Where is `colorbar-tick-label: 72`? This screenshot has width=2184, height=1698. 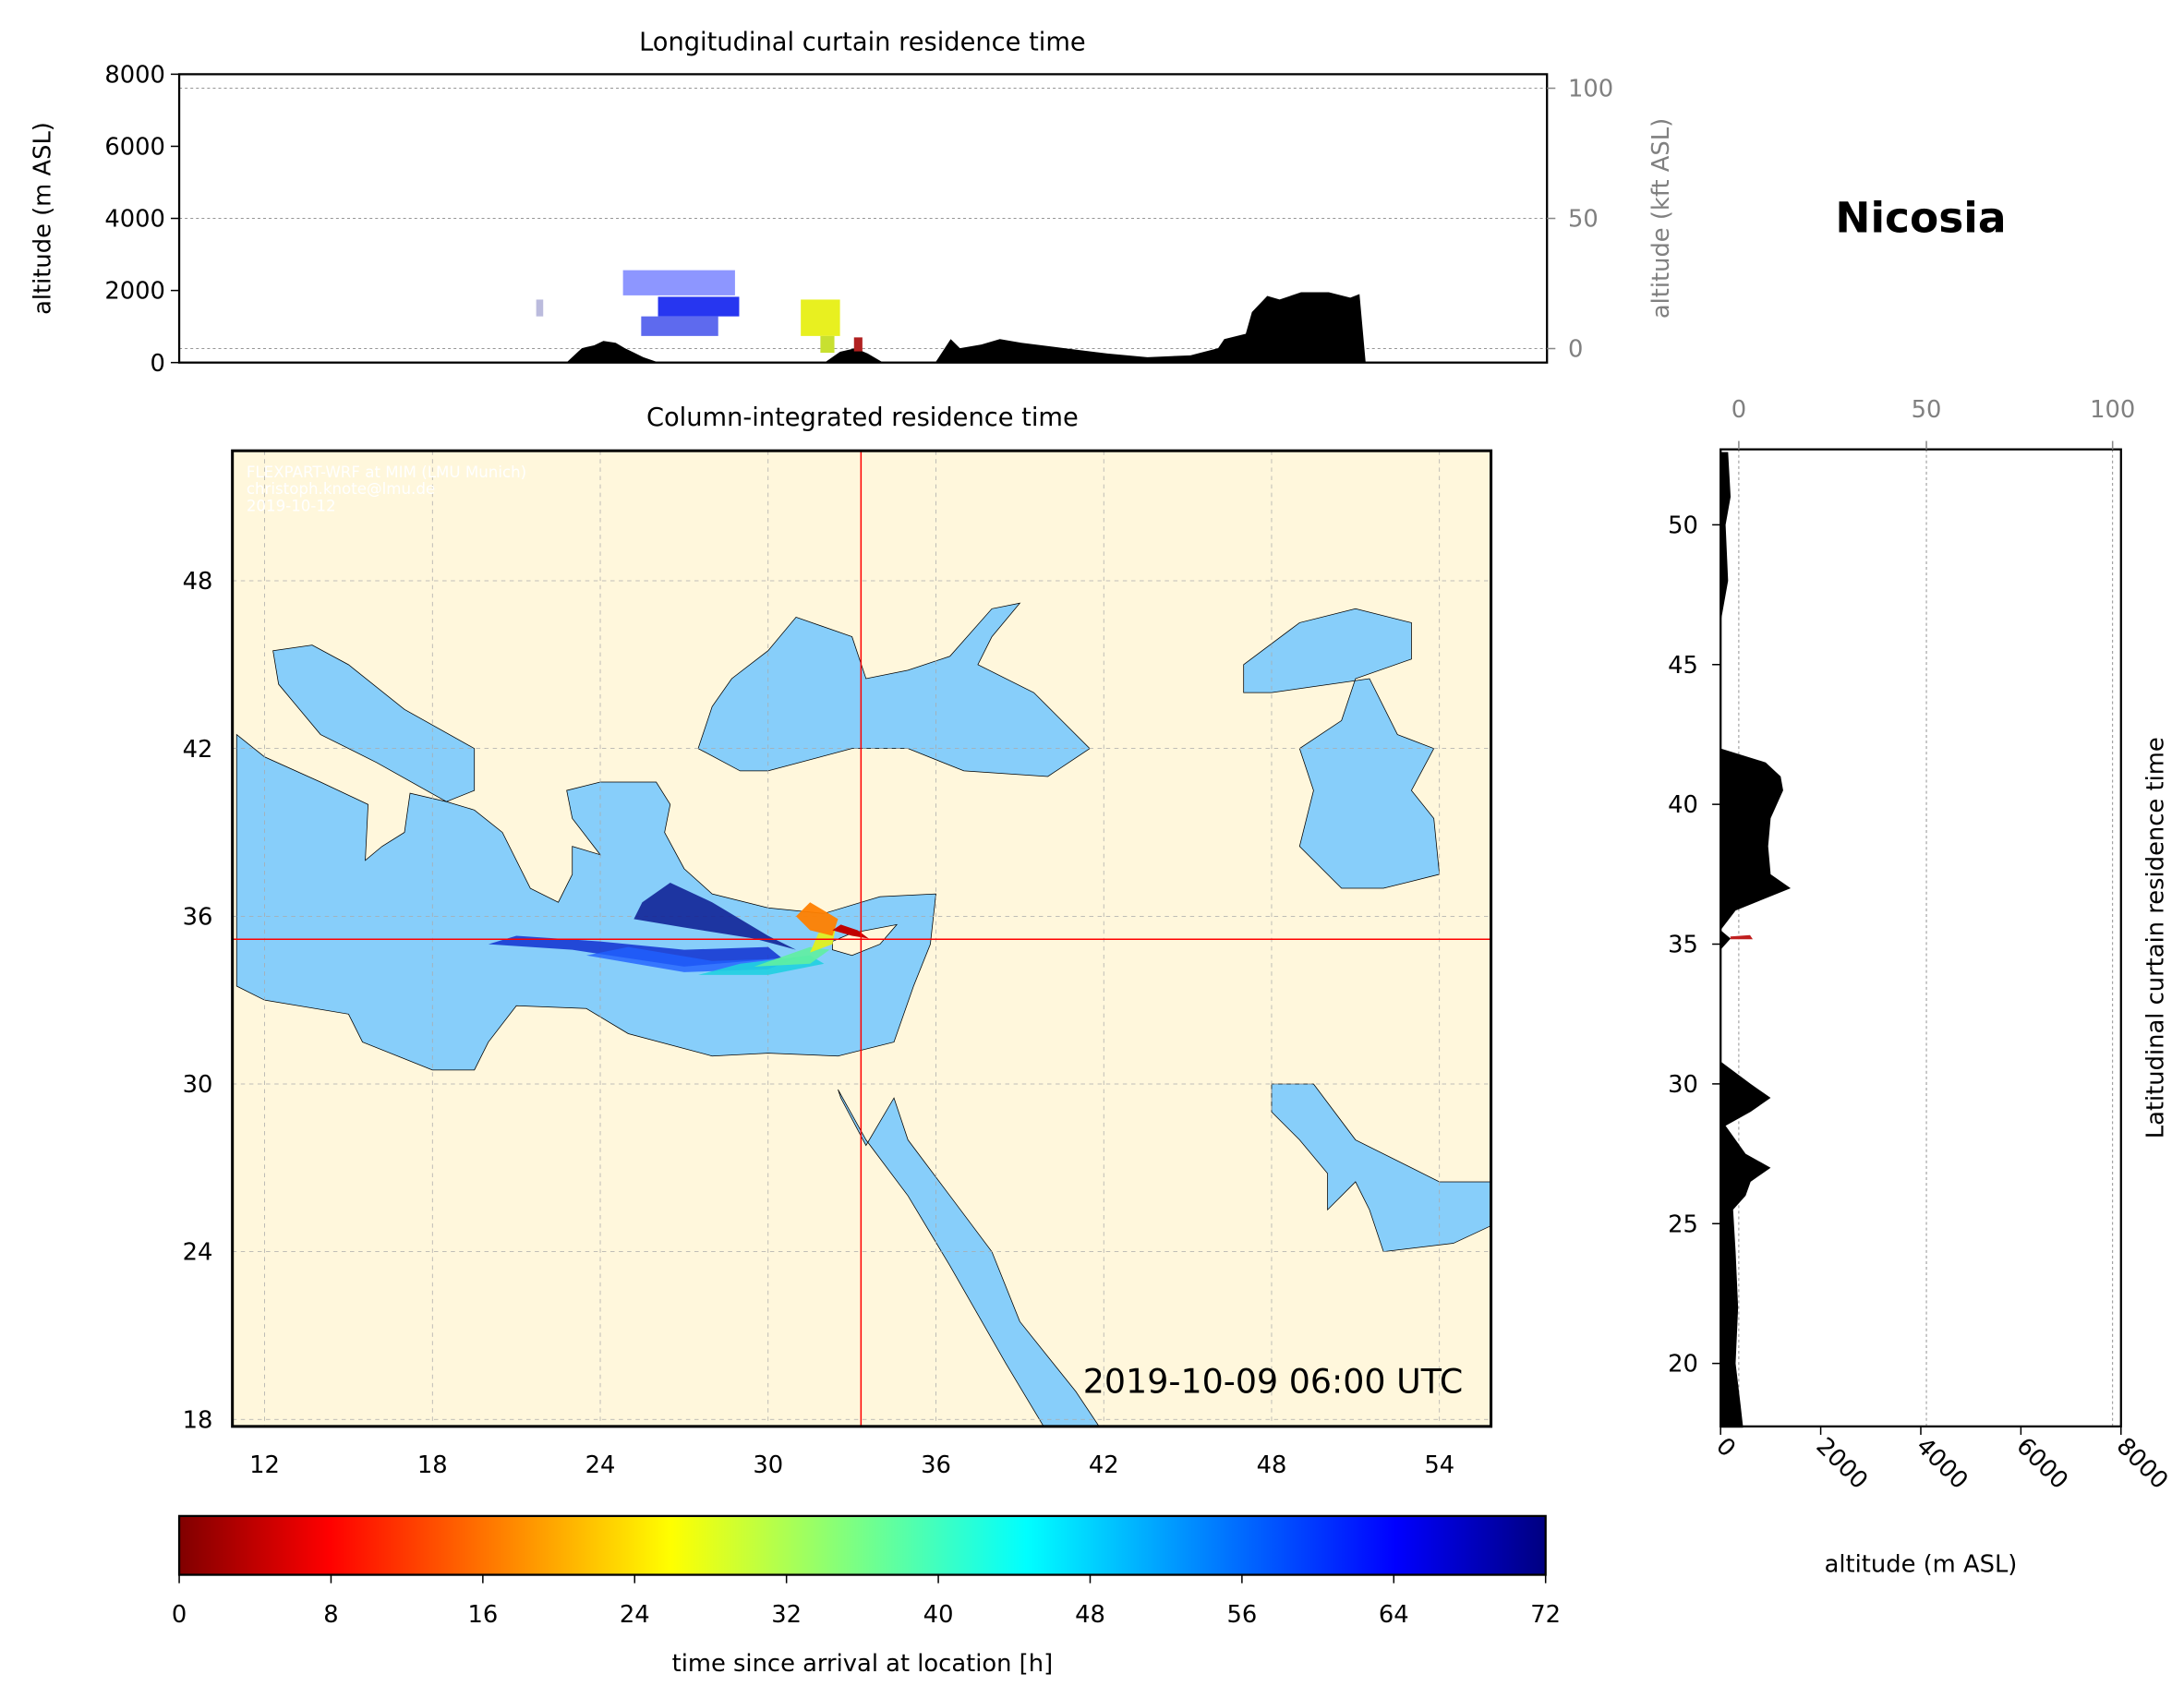
colorbar-tick-label: 72 is located at coordinates (1545, 1615).